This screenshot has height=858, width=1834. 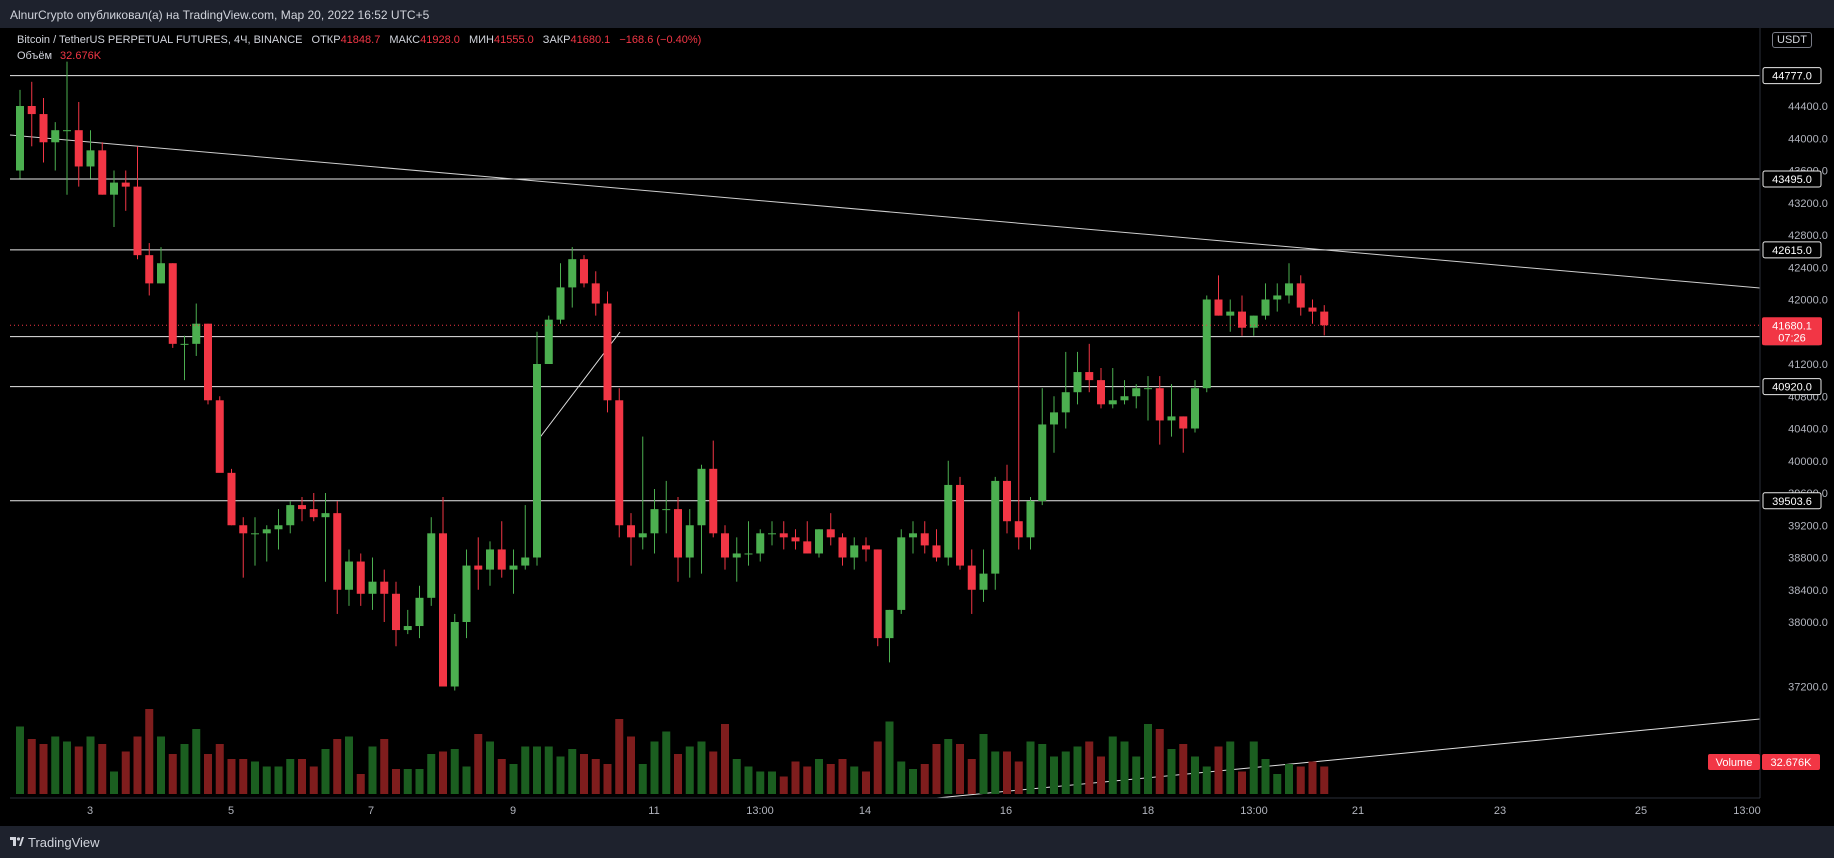 What do you see at coordinates (1808, 204) in the screenshot?
I see `price-tick-label: 43200.0` at bounding box center [1808, 204].